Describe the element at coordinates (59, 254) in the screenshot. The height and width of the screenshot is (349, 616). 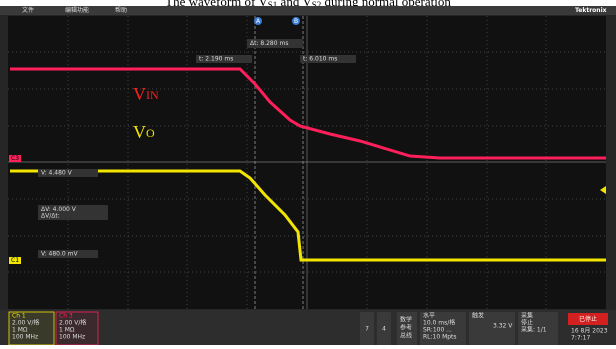
I see `readout: V: 480.0 mV` at that location.